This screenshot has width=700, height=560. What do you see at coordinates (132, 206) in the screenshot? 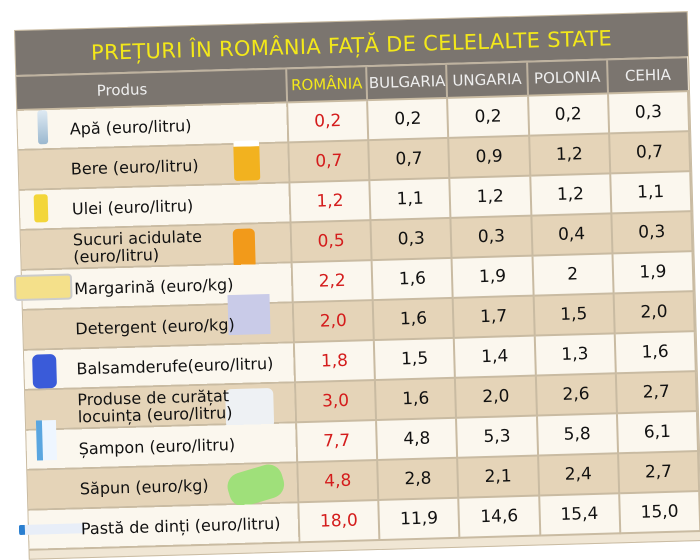
I see `product-name: Ulei (euro/litru)` at bounding box center [132, 206].